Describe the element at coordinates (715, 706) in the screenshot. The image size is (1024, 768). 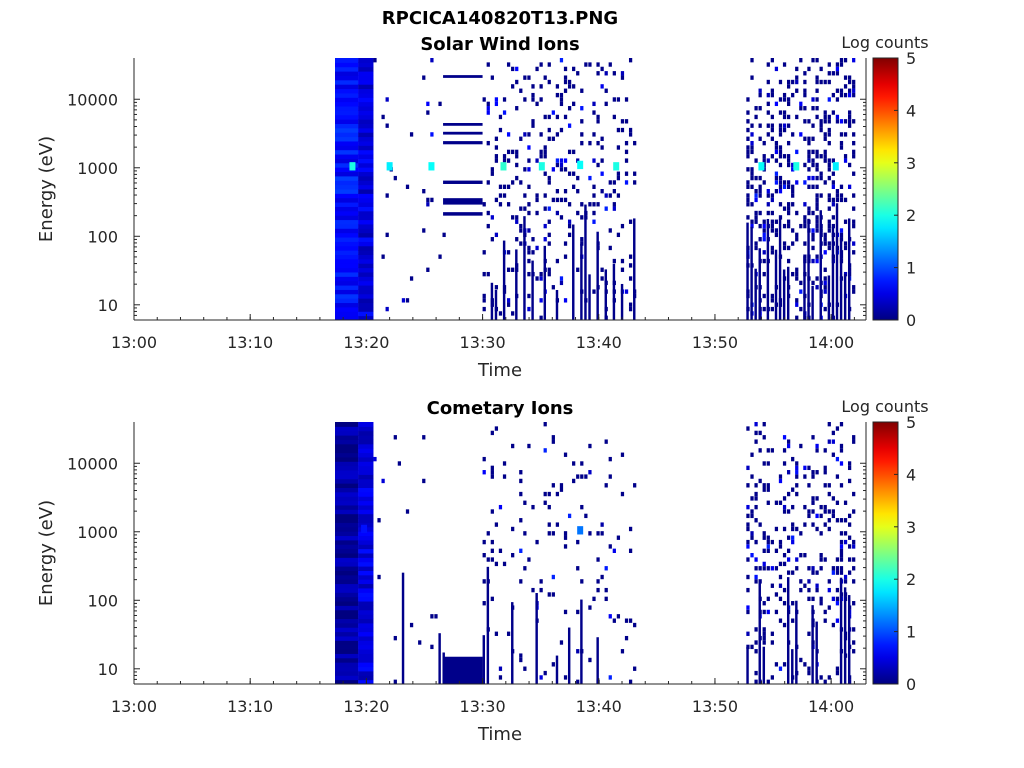
I see `x-tick-label: 13:50` at that location.